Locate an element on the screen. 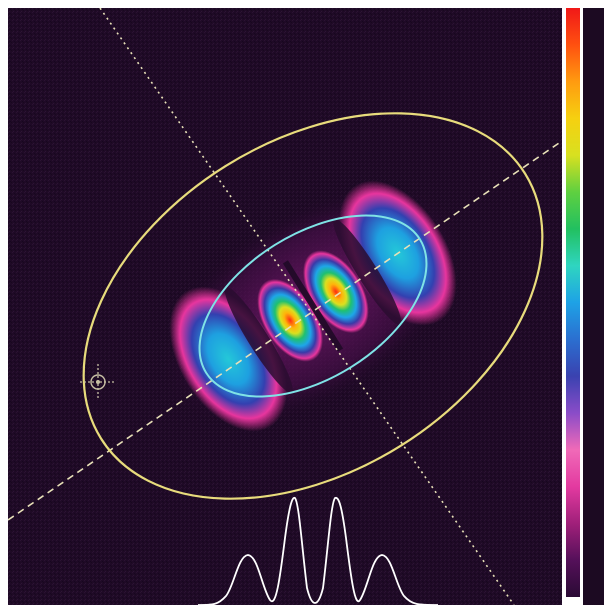 The width and height of the screenshot is (604, 605). colorbar-track is located at coordinates (593, 306).